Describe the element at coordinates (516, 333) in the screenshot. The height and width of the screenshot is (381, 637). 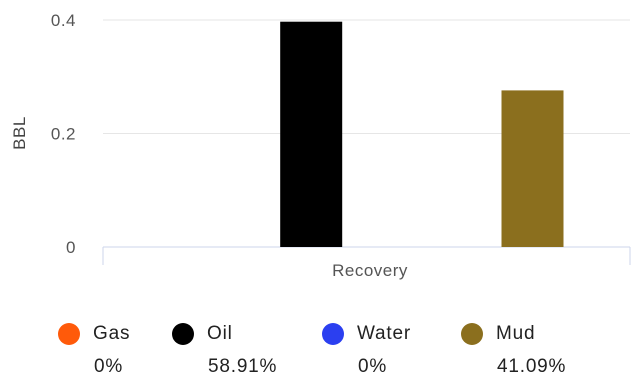
I see `legend-label: Mud` at that location.